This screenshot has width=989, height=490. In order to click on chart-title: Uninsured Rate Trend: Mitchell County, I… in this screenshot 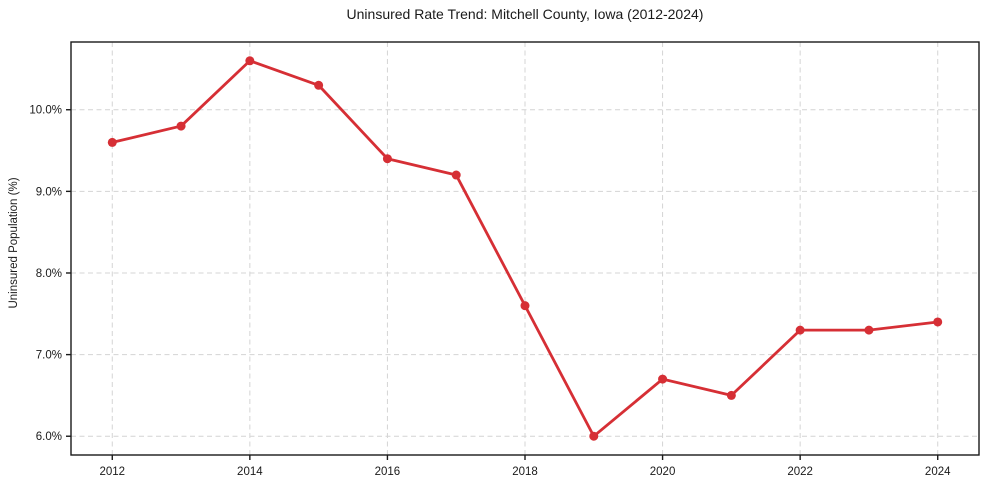, I will do `click(525, 14)`.